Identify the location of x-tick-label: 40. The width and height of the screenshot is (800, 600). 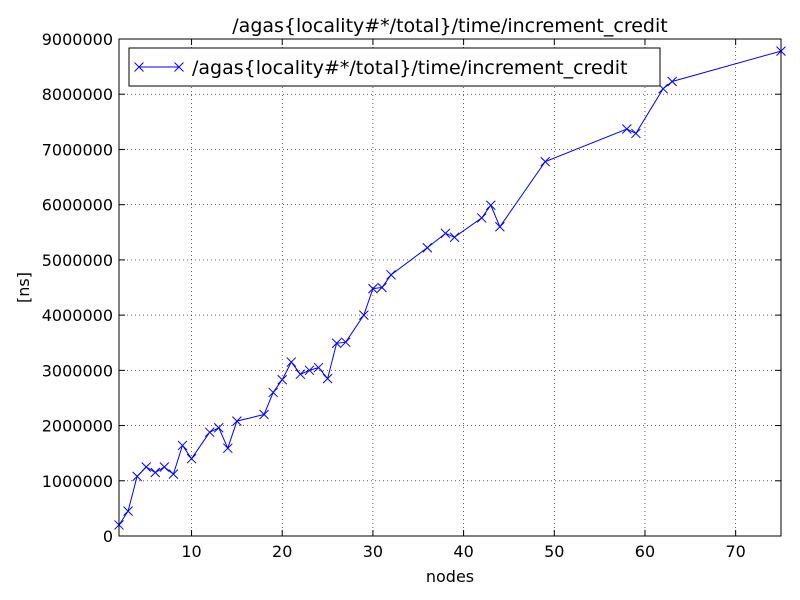
(463, 551).